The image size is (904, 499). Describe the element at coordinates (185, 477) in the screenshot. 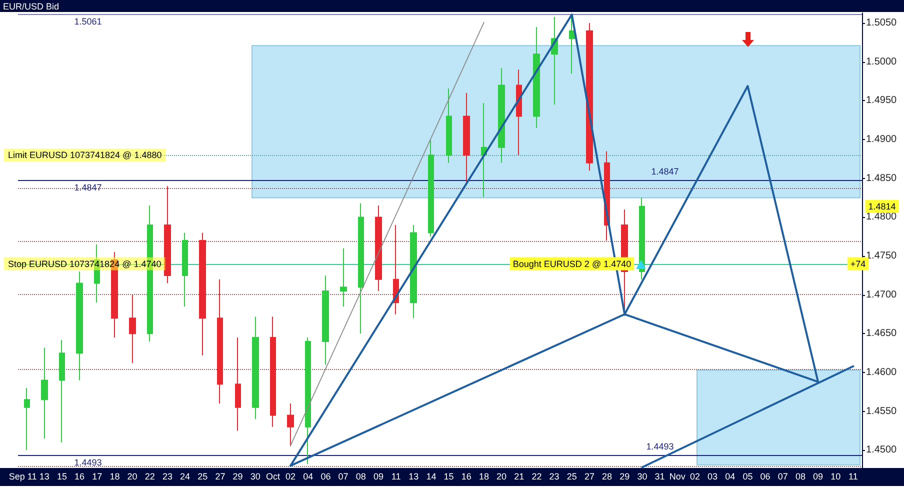

I see `x-tick-label: 24` at that location.